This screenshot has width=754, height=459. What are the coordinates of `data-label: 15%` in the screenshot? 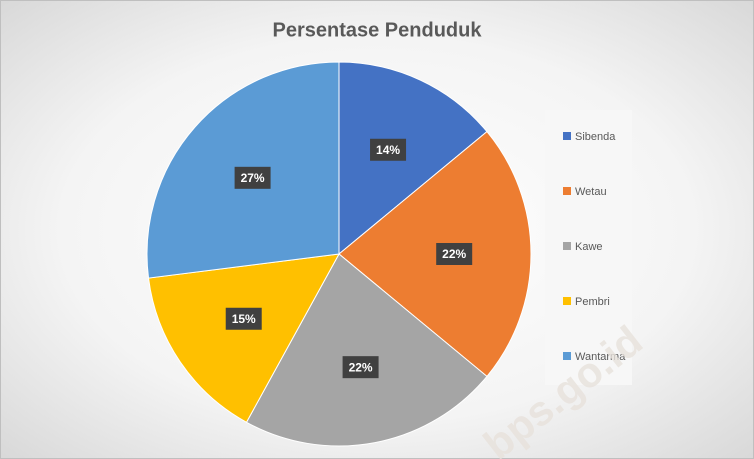 It's located at (244, 319).